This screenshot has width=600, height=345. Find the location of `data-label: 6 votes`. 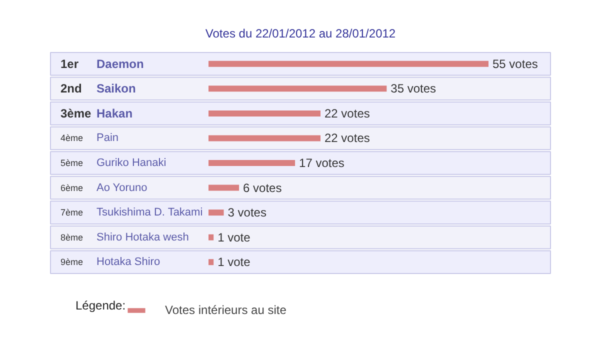

data-label: 6 votes is located at coordinates (262, 187).